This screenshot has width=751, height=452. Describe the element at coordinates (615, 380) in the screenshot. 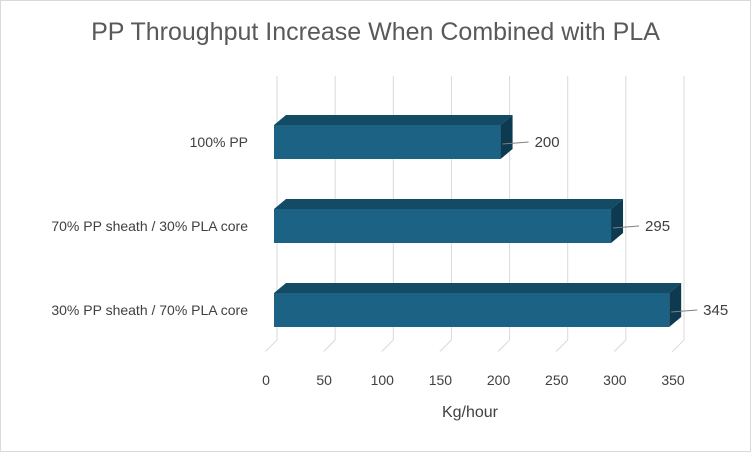

I see `x-tick-label: 300` at that location.